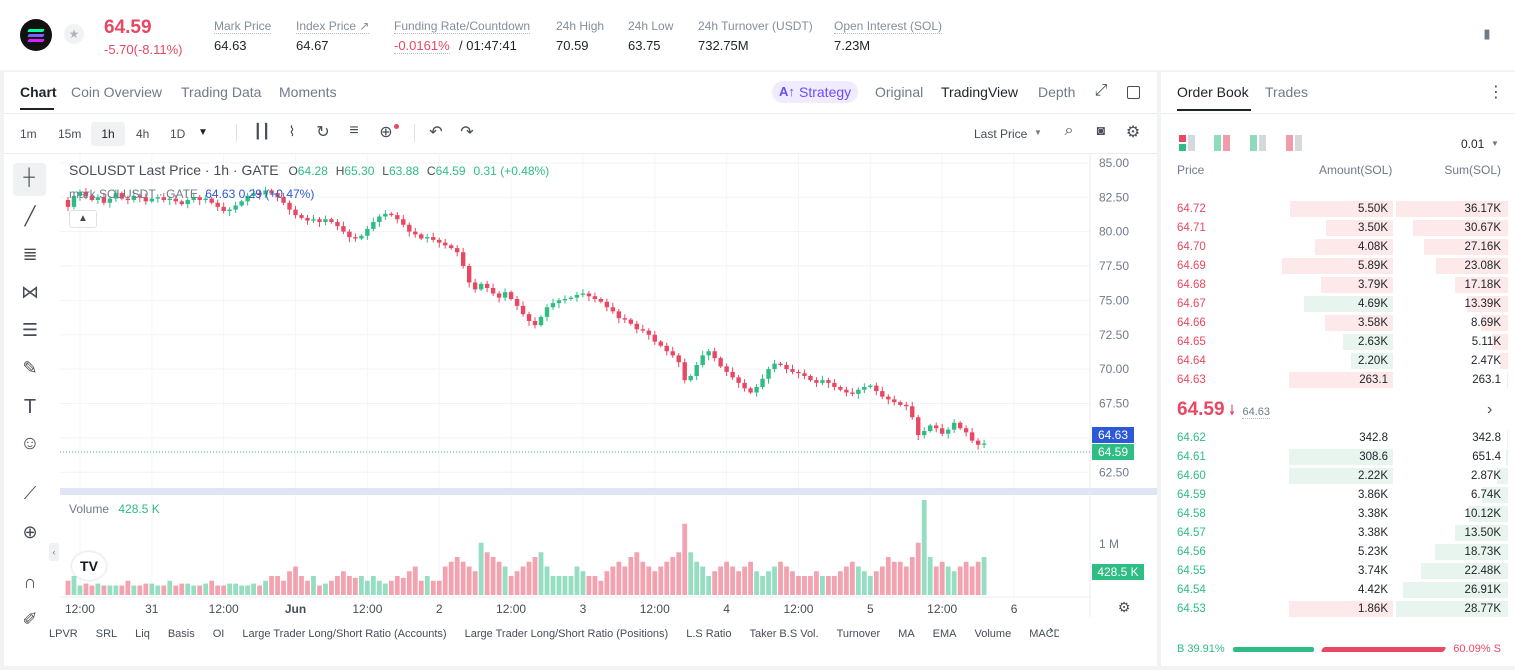  I want to click on tab-chart: Chart, so click(38, 92).